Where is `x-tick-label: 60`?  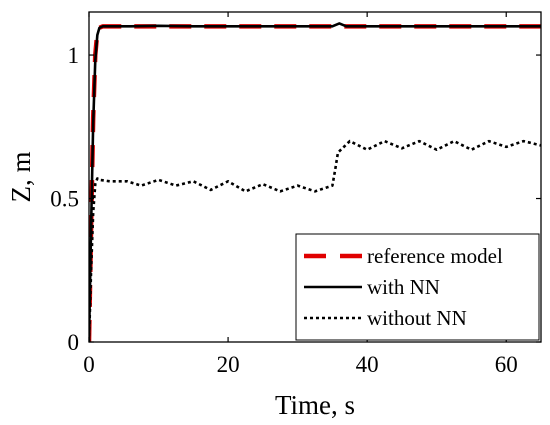
x-tick-label: 60 is located at coordinates (506, 364).